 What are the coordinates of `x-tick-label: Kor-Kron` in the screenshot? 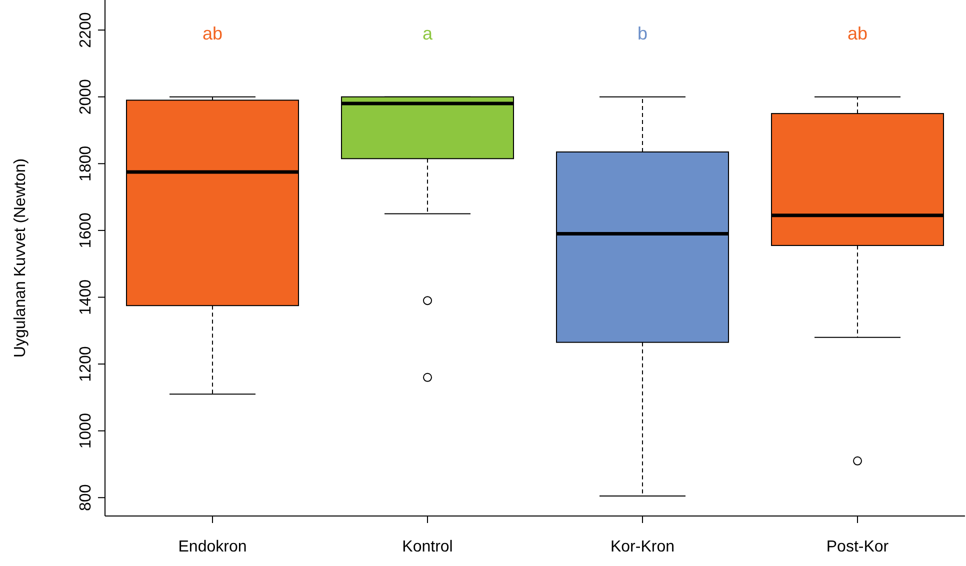 It's located at (642, 547).